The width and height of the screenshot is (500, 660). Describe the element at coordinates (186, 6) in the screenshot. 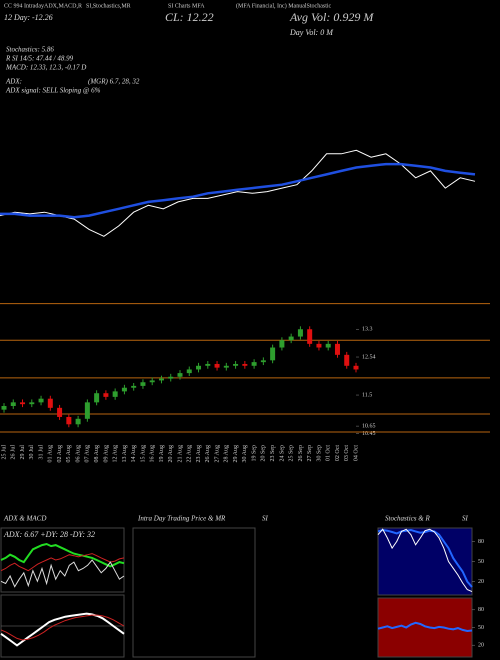

I see `header-text: SI Charts MFA` at that location.